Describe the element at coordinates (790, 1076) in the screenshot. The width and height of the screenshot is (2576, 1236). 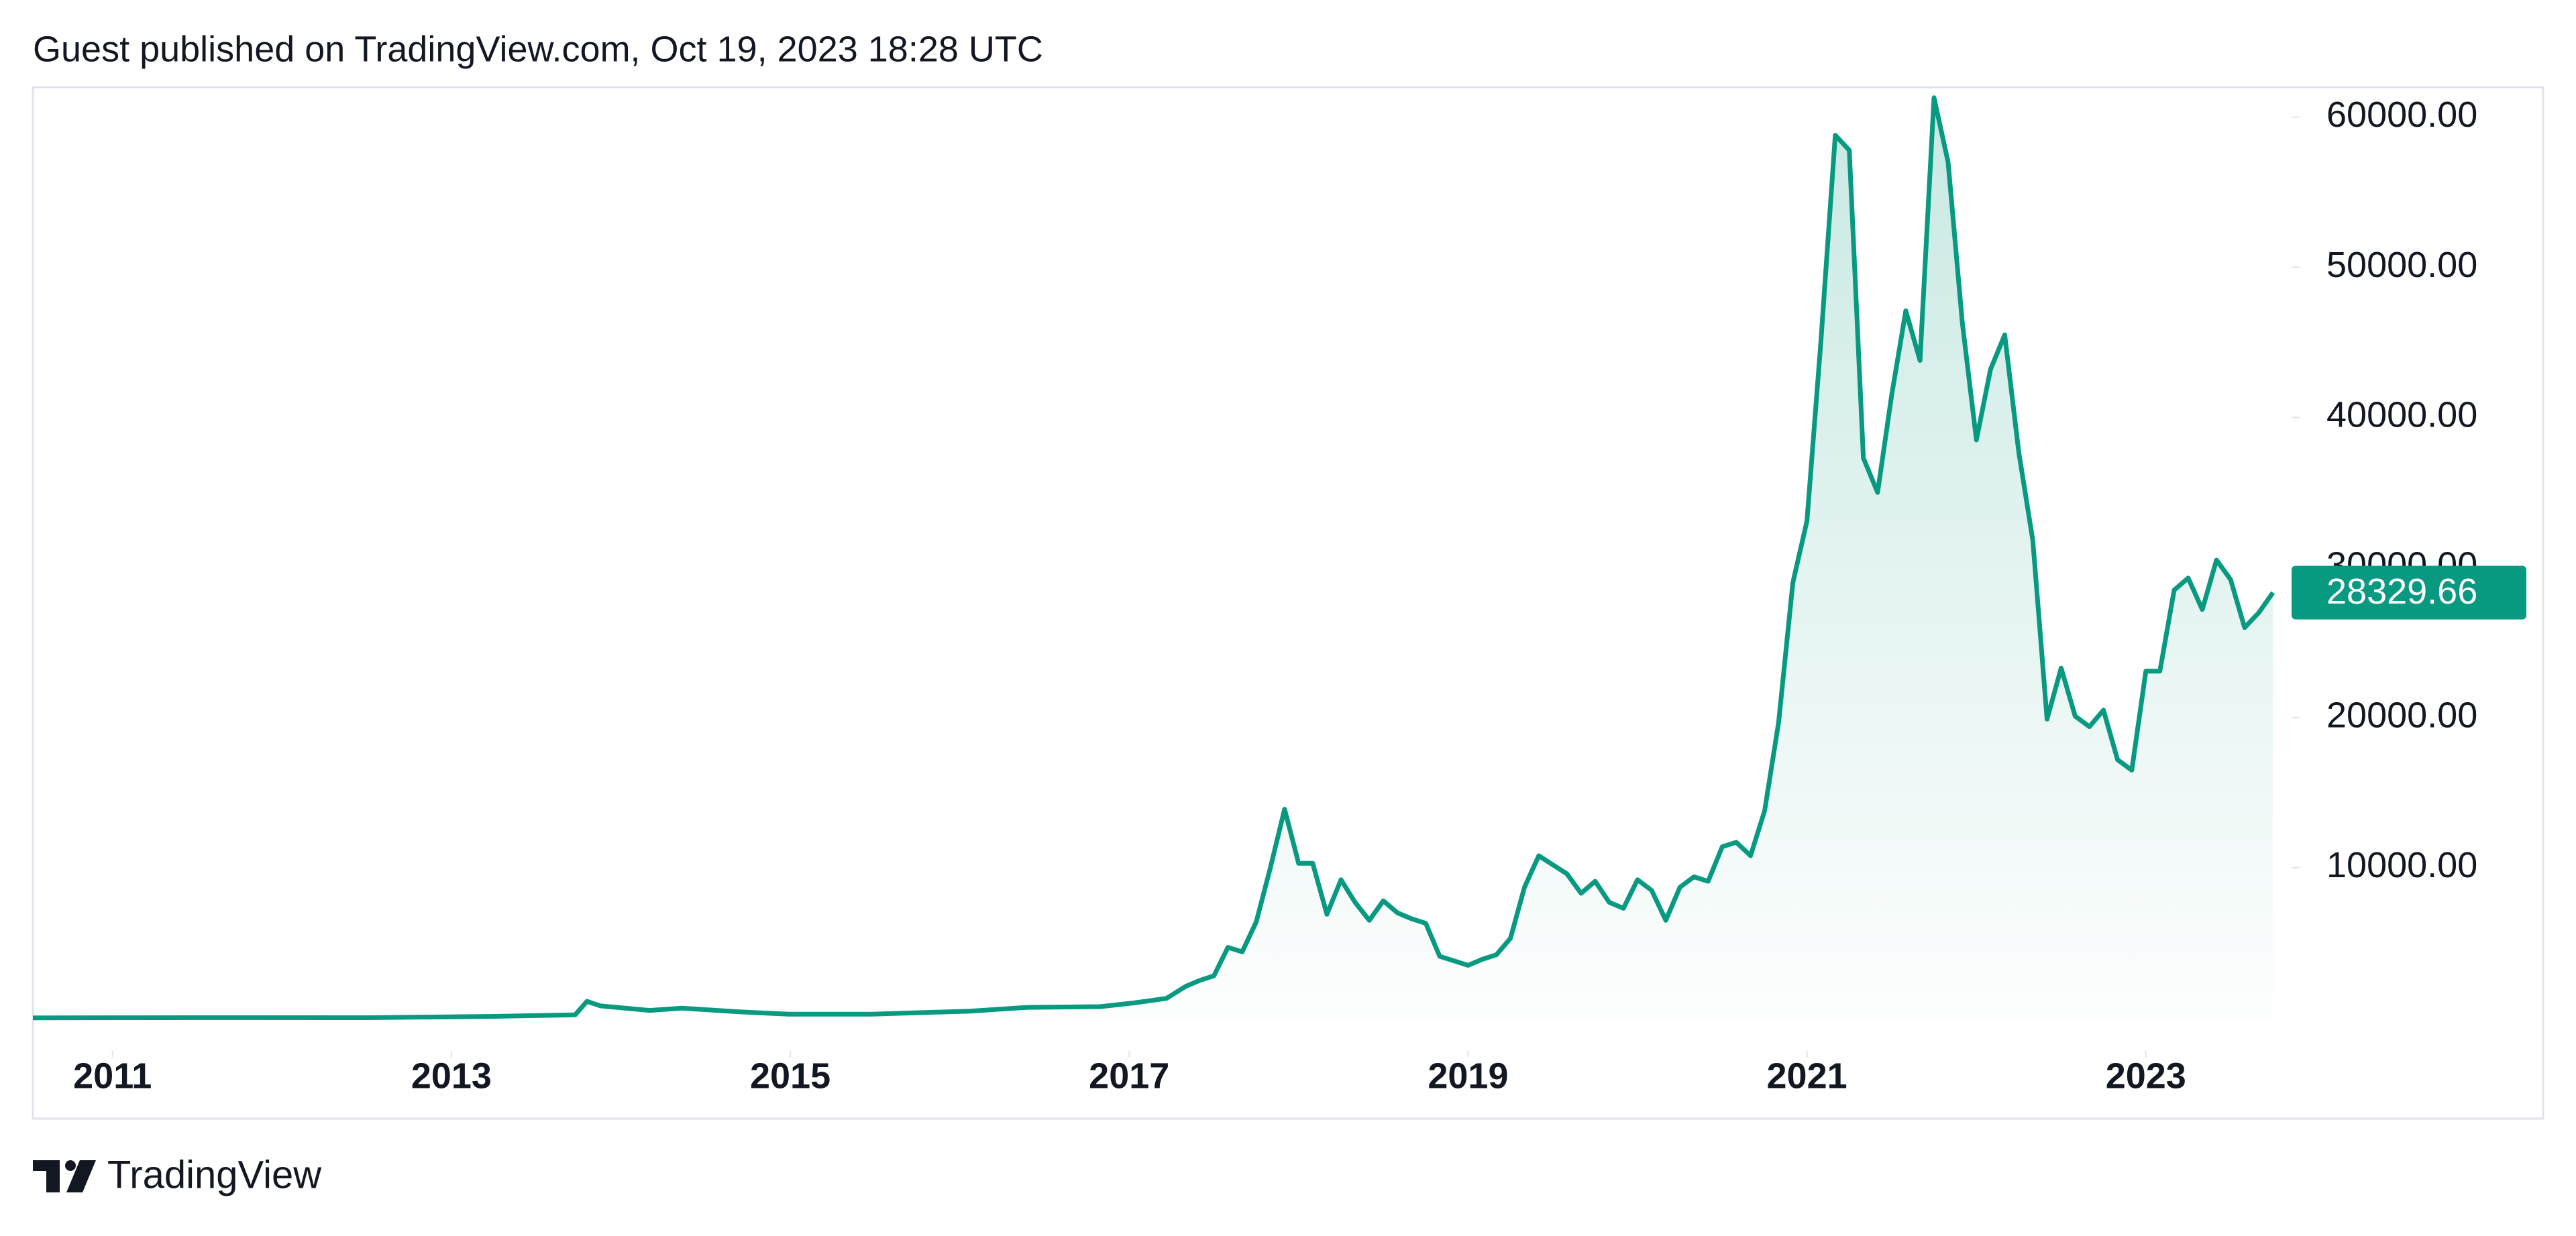
I see `x-tick-label: 2015` at that location.